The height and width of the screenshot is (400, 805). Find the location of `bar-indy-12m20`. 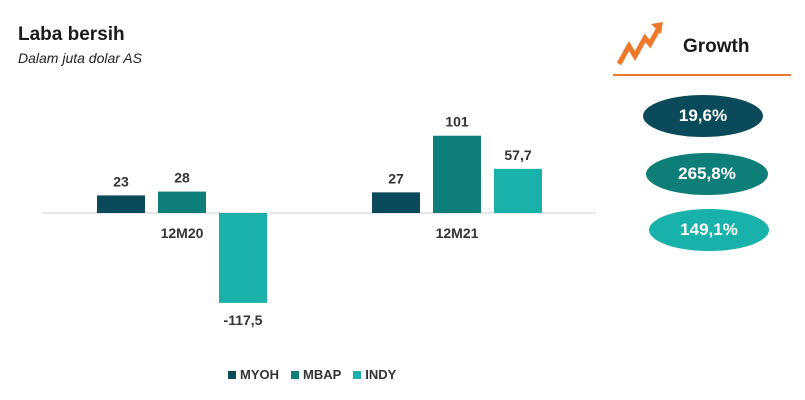

bar-indy-12m20 is located at coordinates (243, 258).